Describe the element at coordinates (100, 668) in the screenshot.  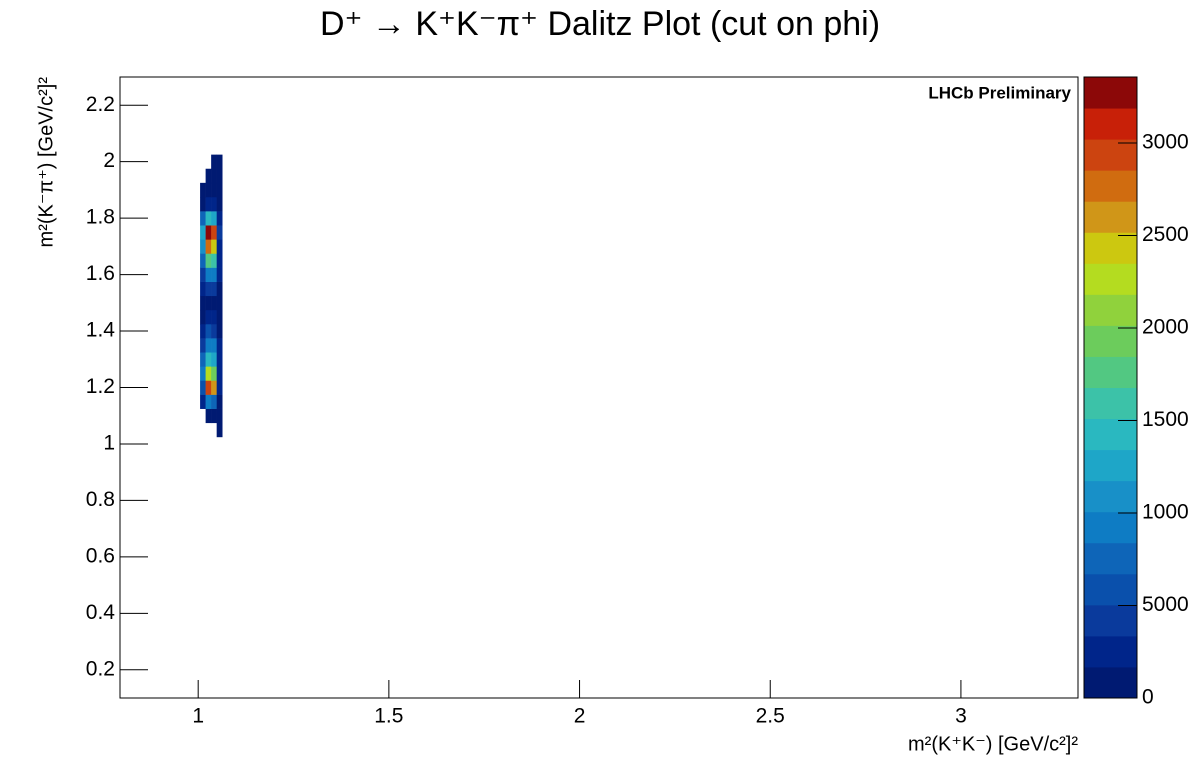
I see `y-tick-label: 0.2` at that location.